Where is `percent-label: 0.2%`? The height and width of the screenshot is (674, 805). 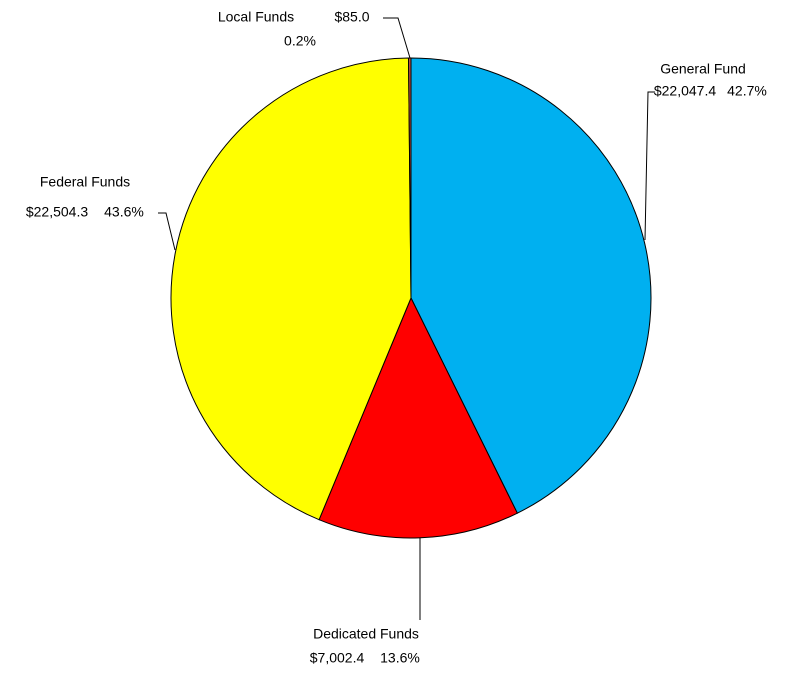
percent-label: 0.2% is located at coordinates (300, 41).